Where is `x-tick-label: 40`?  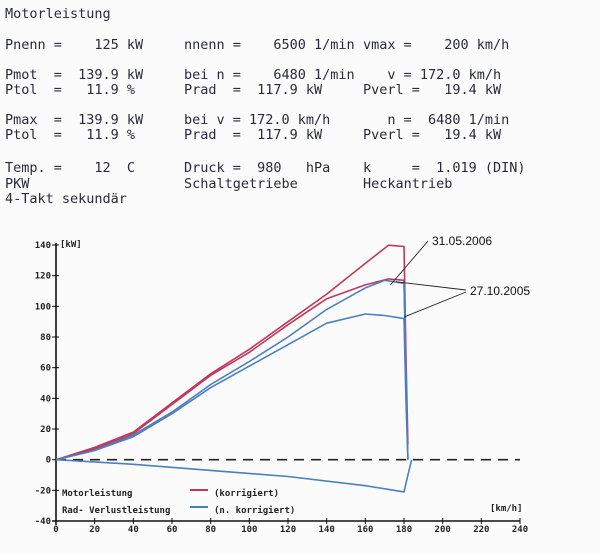
x-tick-label: 40 is located at coordinates (133, 530).